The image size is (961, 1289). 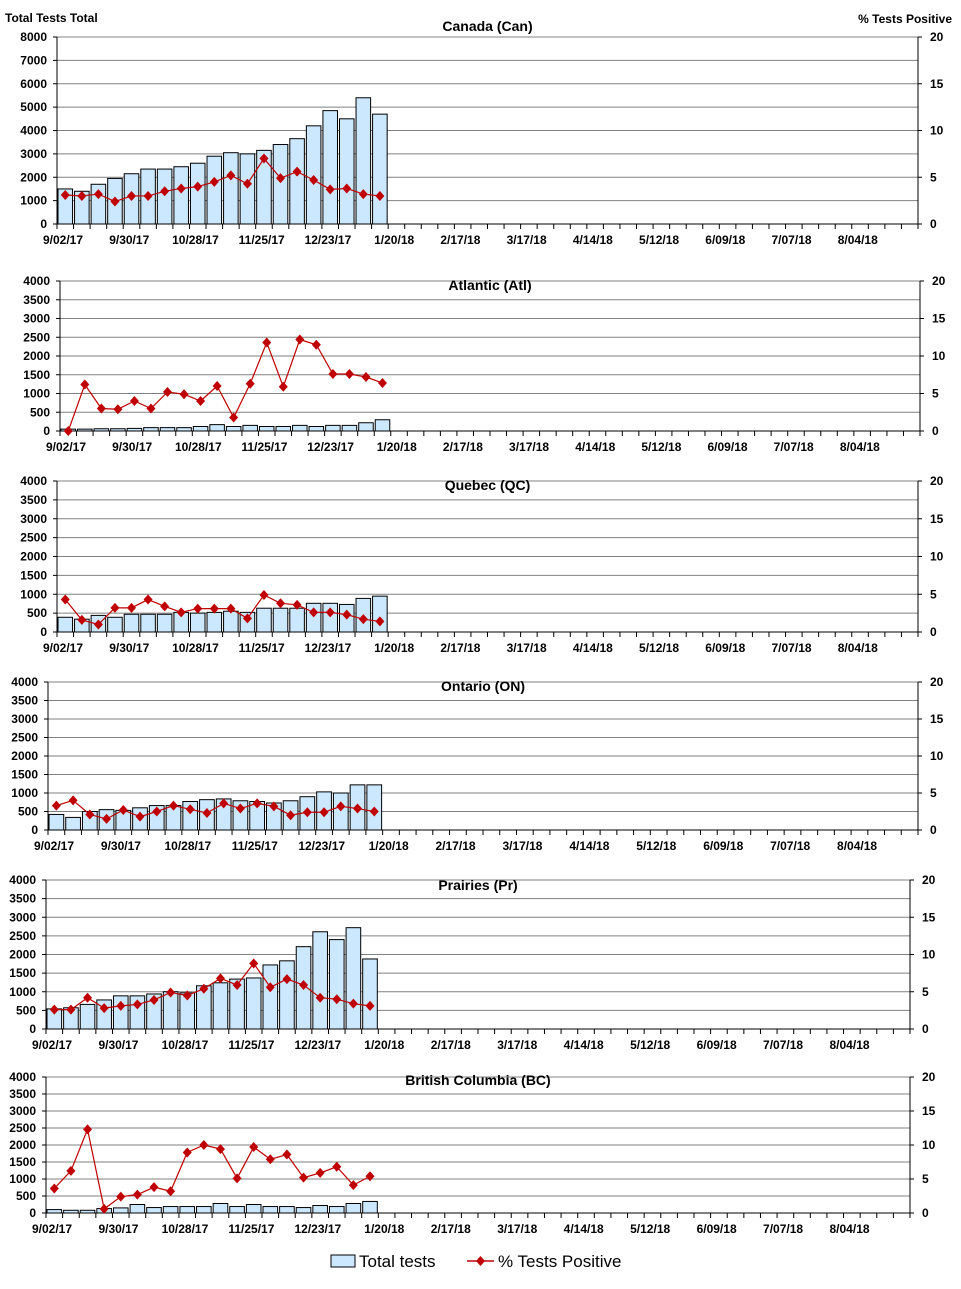 What do you see at coordinates (33, 60) in the screenshot?
I see `y-tick-label: 7000` at bounding box center [33, 60].